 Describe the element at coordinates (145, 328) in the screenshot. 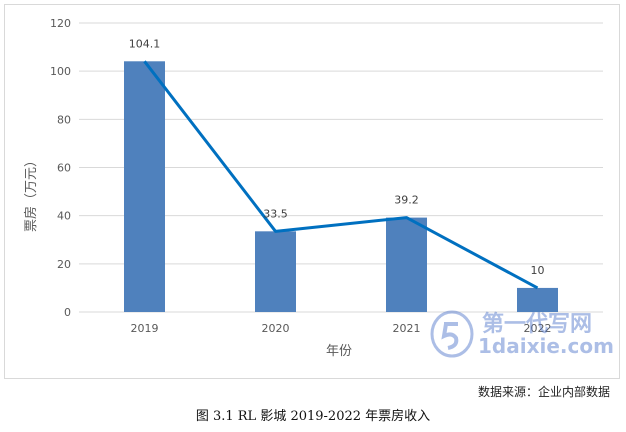

I see `x-tick-label-2019: 2019` at that location.